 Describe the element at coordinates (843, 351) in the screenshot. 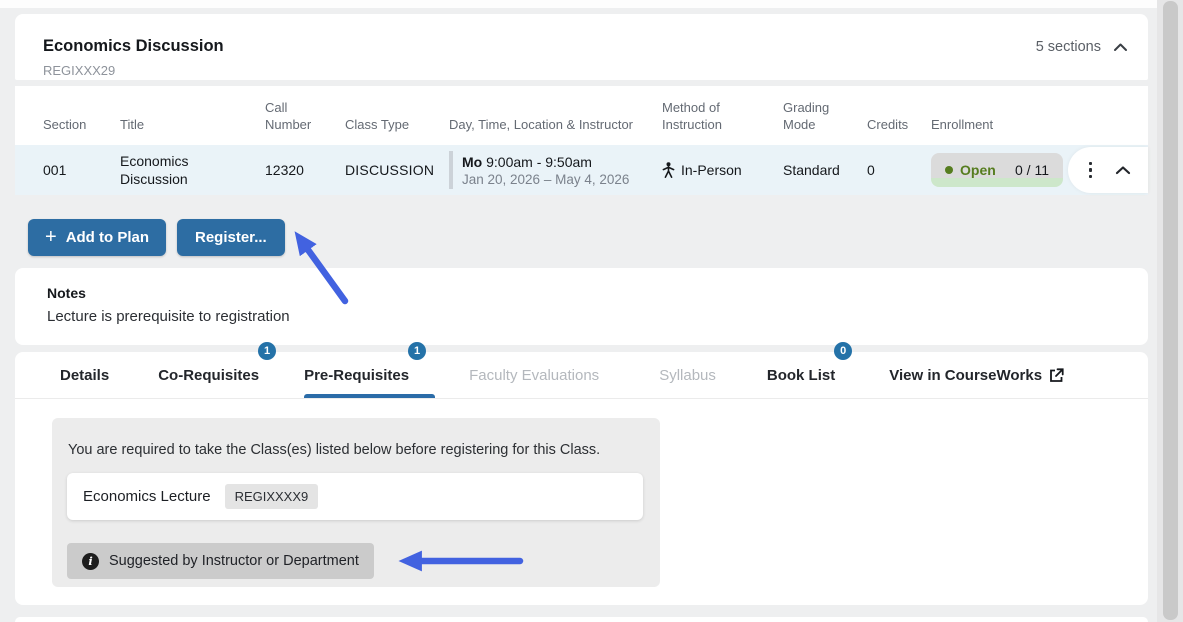

I see `book-list-count-badge: 0` at that location.